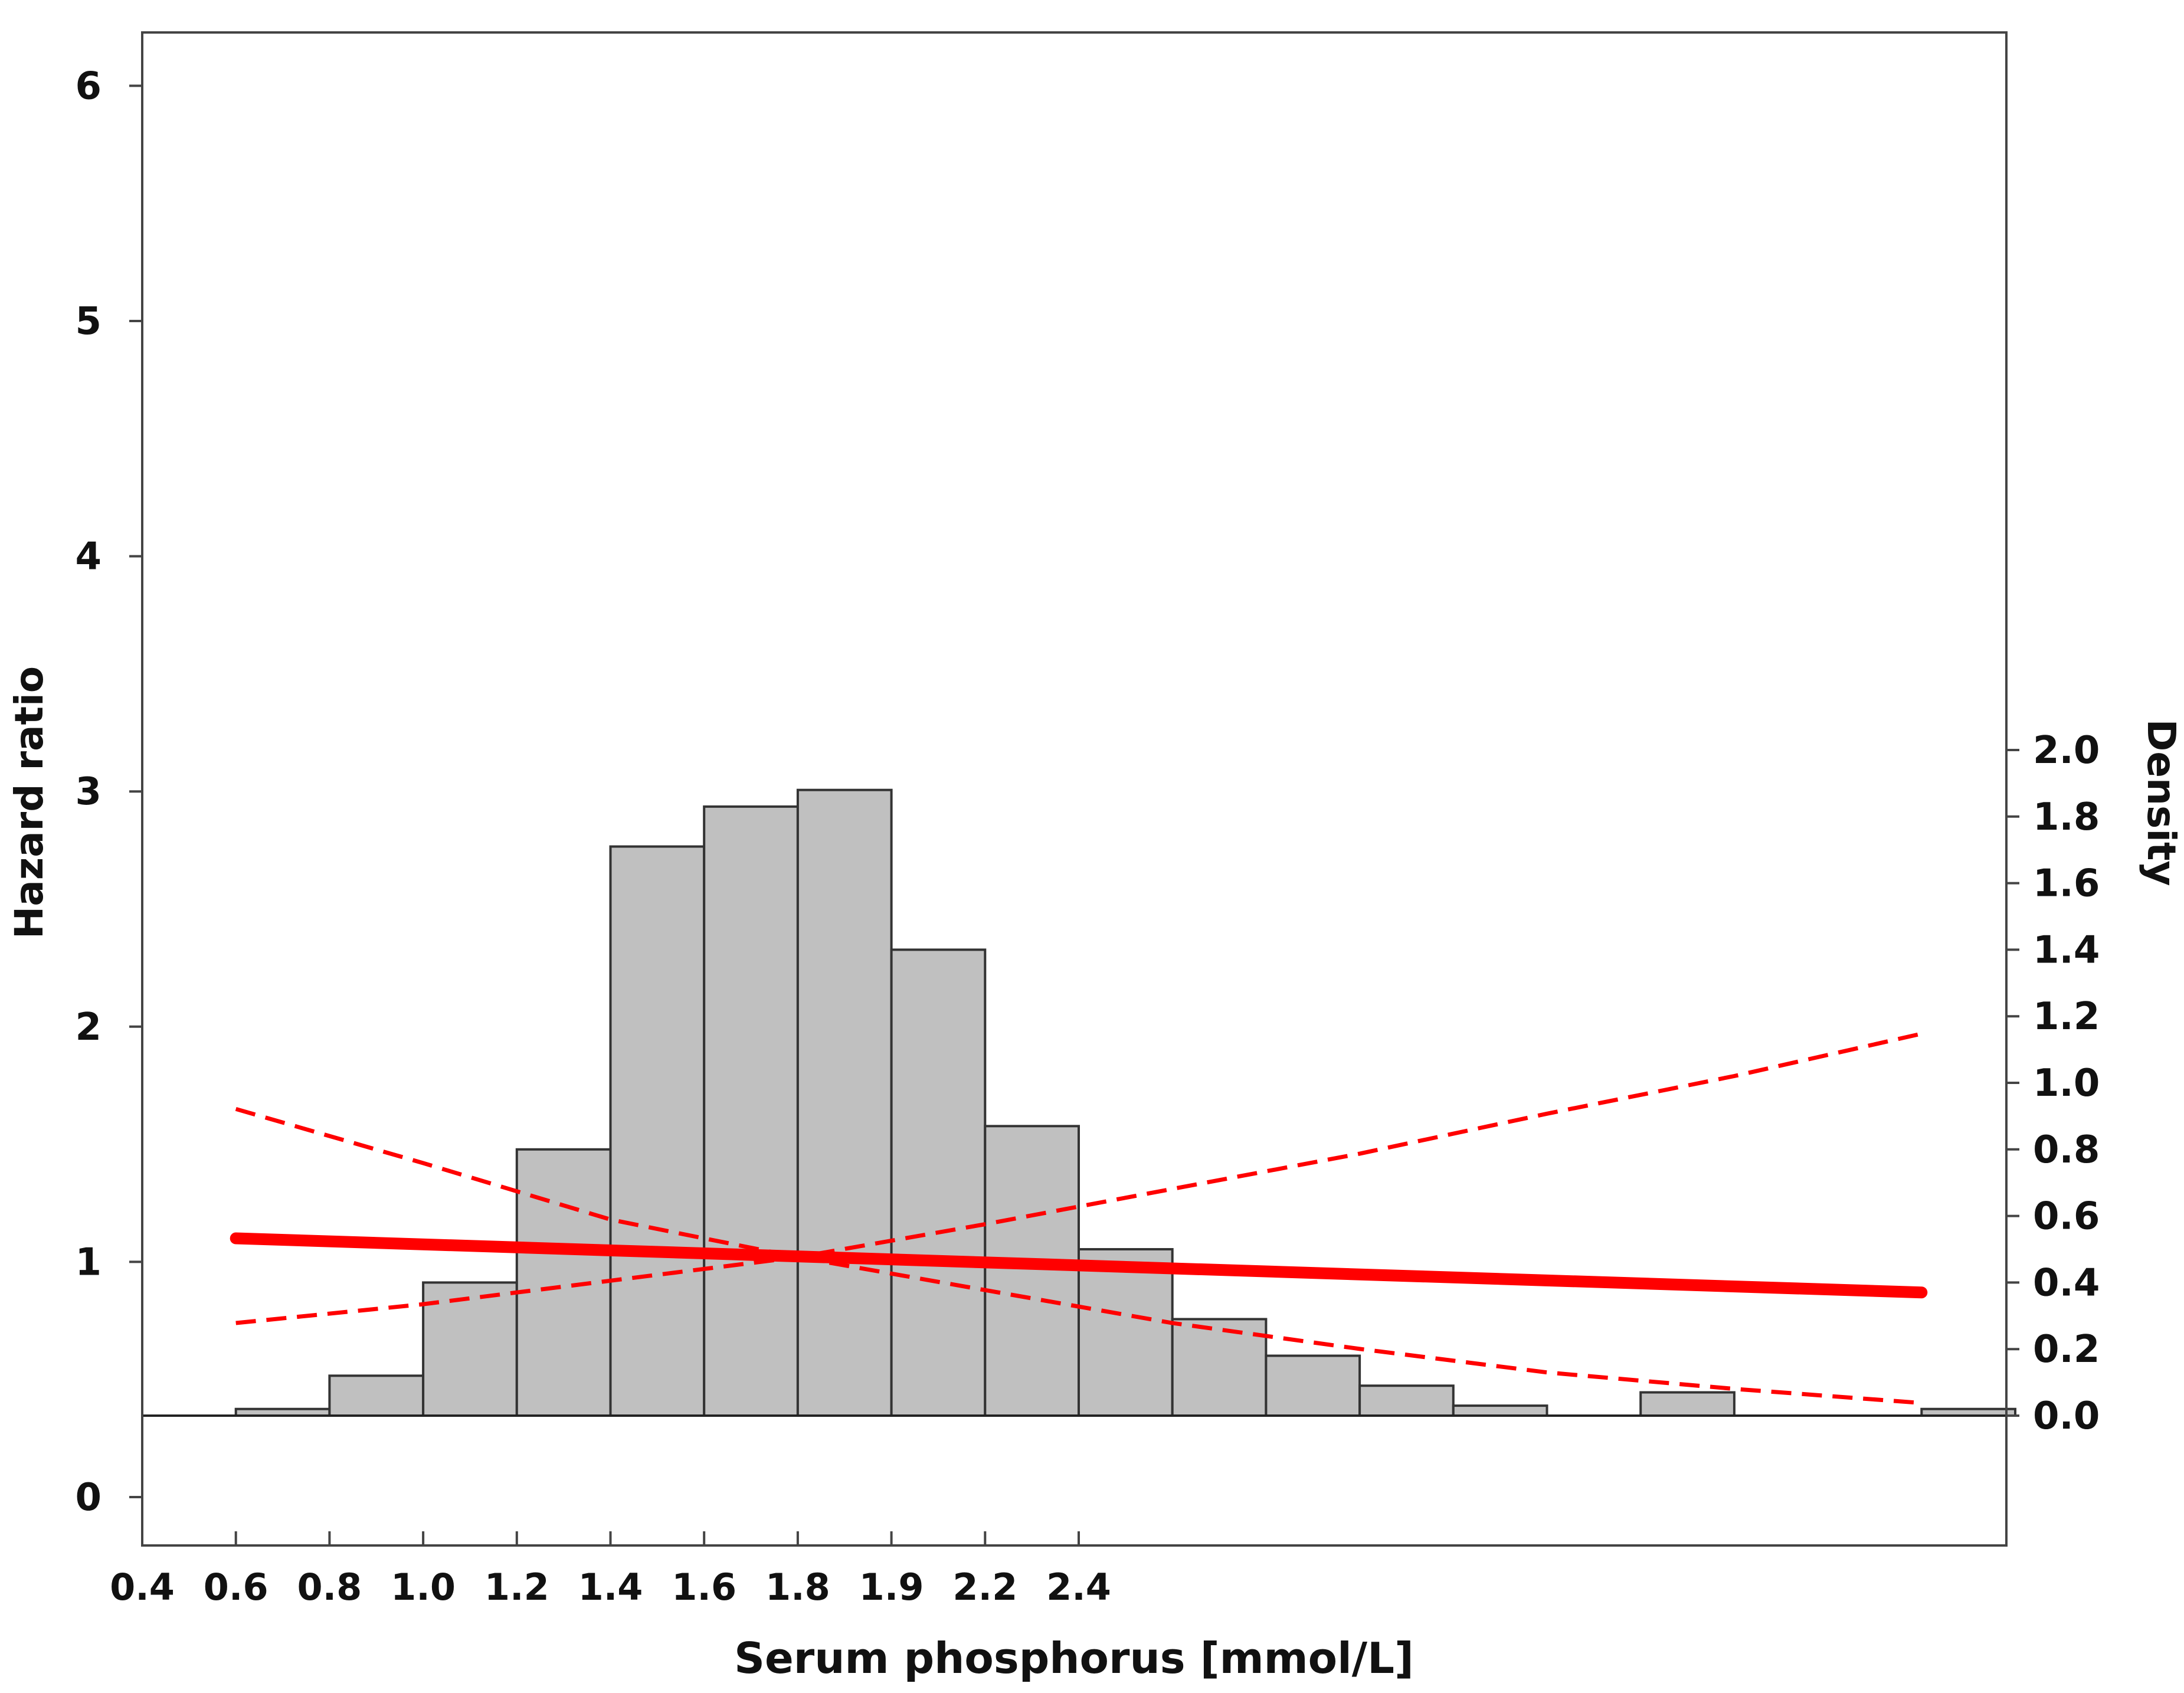 The image size is (2184, 1693). I want to click on hazard-ratio-line, so click(1079, 1265).